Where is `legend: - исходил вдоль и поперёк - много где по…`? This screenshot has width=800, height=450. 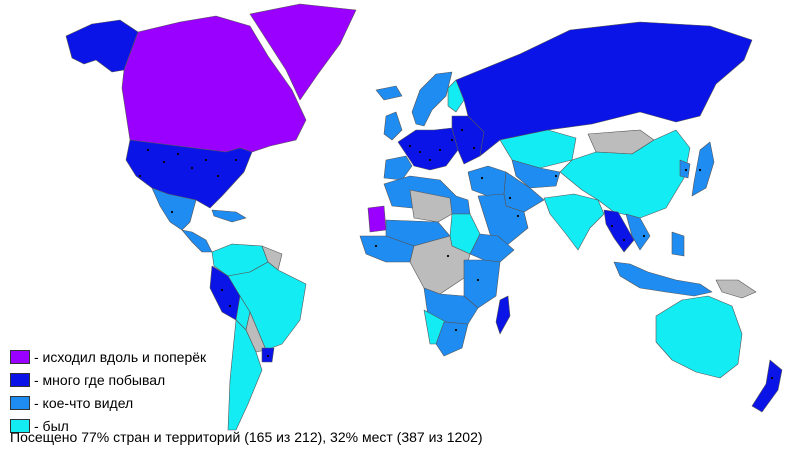 legend: - исходил вдоль и поперёк - много где по… is located at coordinates (190, 394).